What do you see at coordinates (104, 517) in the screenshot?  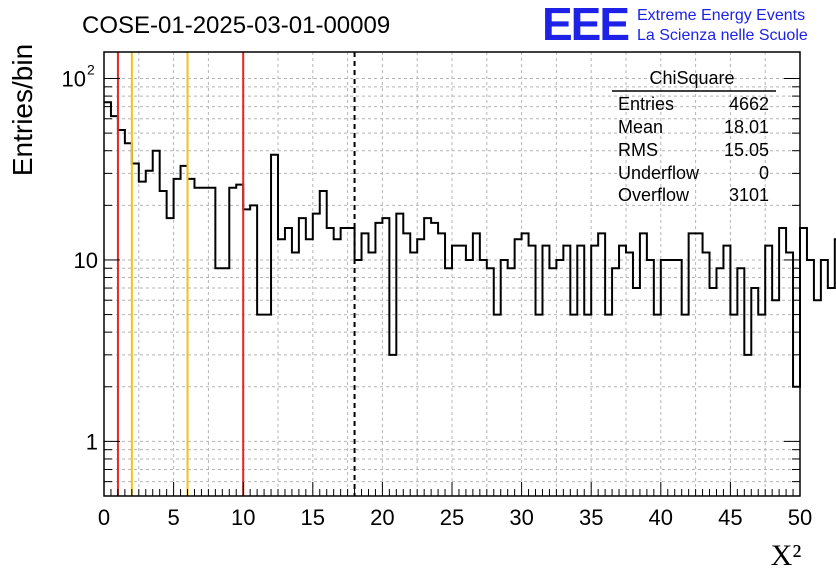 I see `x-tick-label: 0` at bounding box center [104, 517].